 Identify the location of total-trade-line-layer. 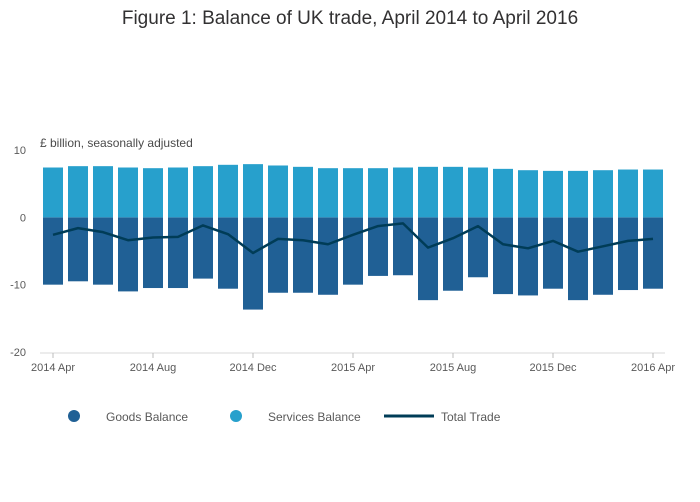
(353, 238).